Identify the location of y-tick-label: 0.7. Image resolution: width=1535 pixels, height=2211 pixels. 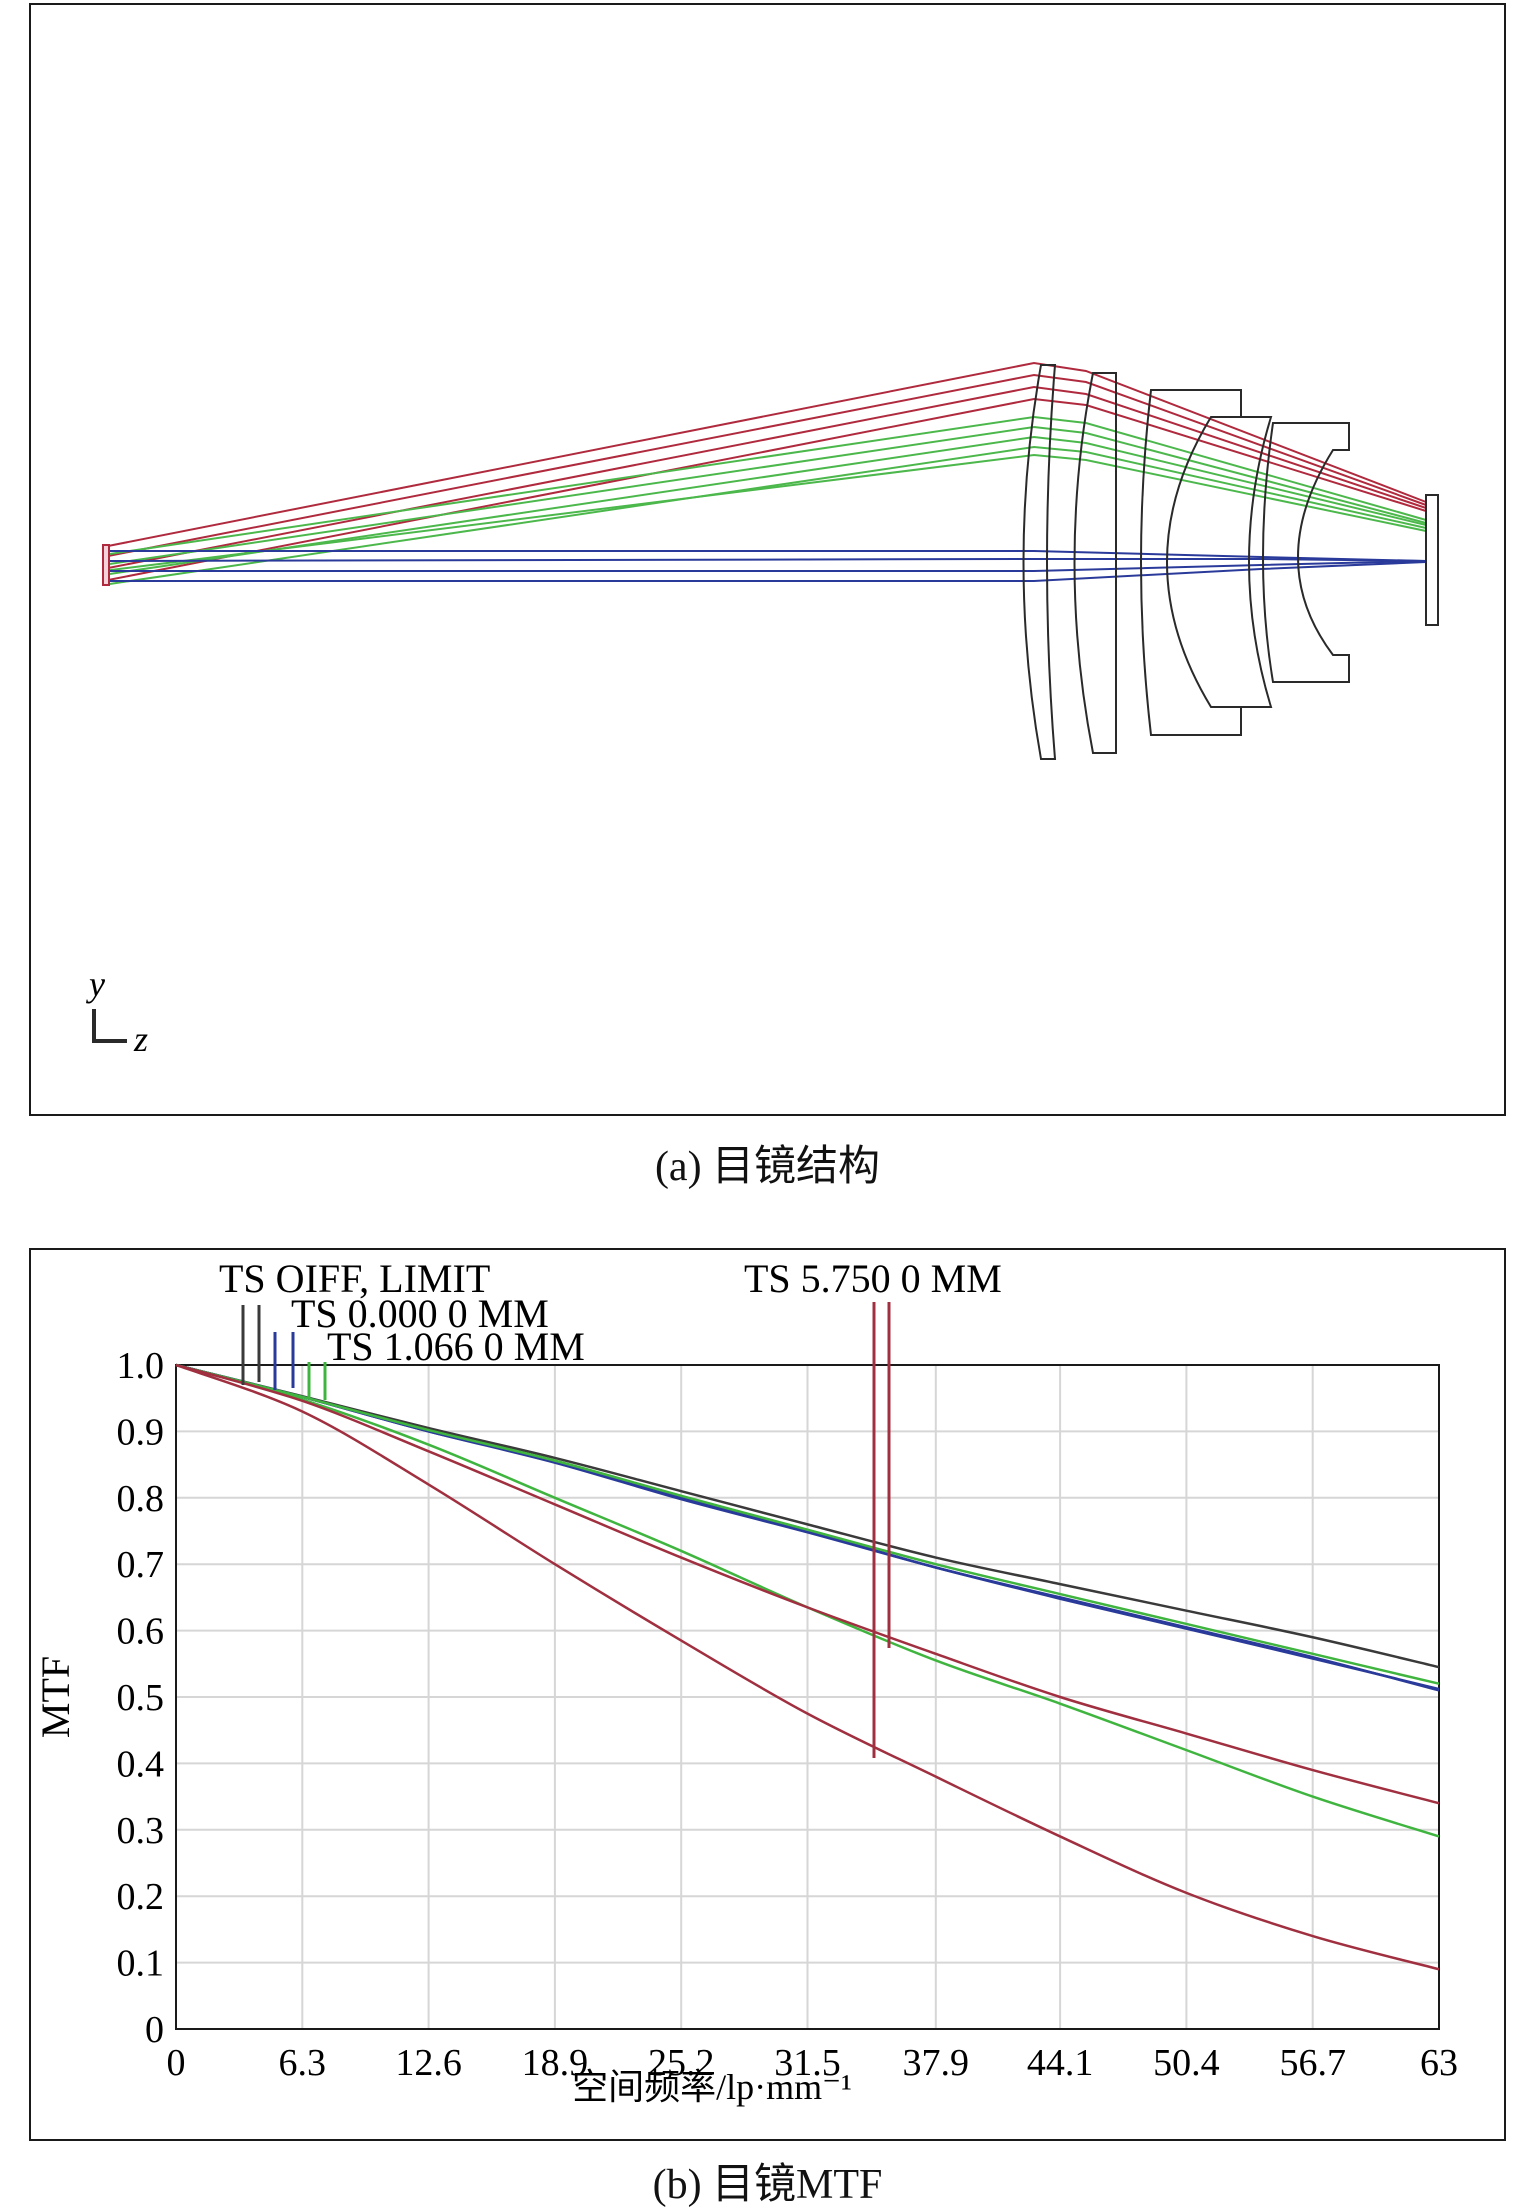
(141, 1565).